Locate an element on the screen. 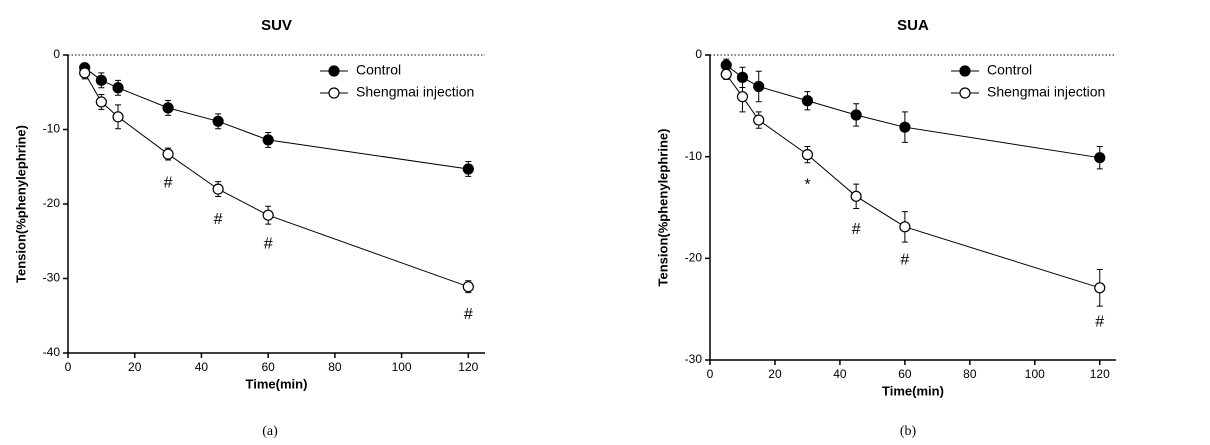 The height and width of the screenshot is (445, 1210). y-tick-label: -40 is located at coordinates (52, 352).